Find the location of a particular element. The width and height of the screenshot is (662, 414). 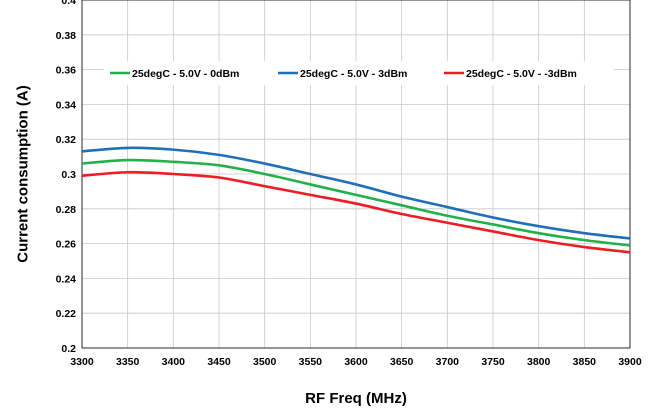

x-tick-label: 3300 is located at coordinates (82, 362).